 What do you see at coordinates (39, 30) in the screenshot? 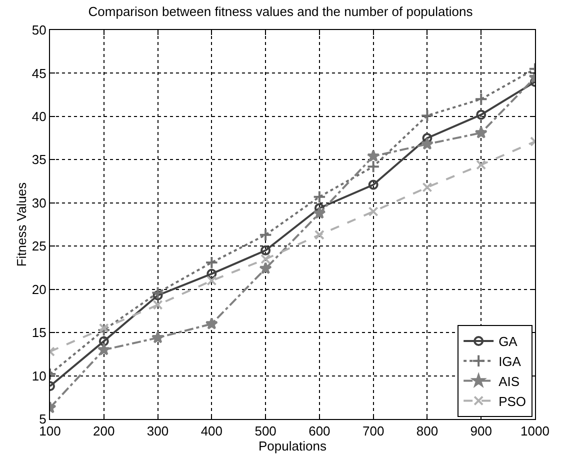
I see `y-tick-label: 50` at bounding box center [39, 30].